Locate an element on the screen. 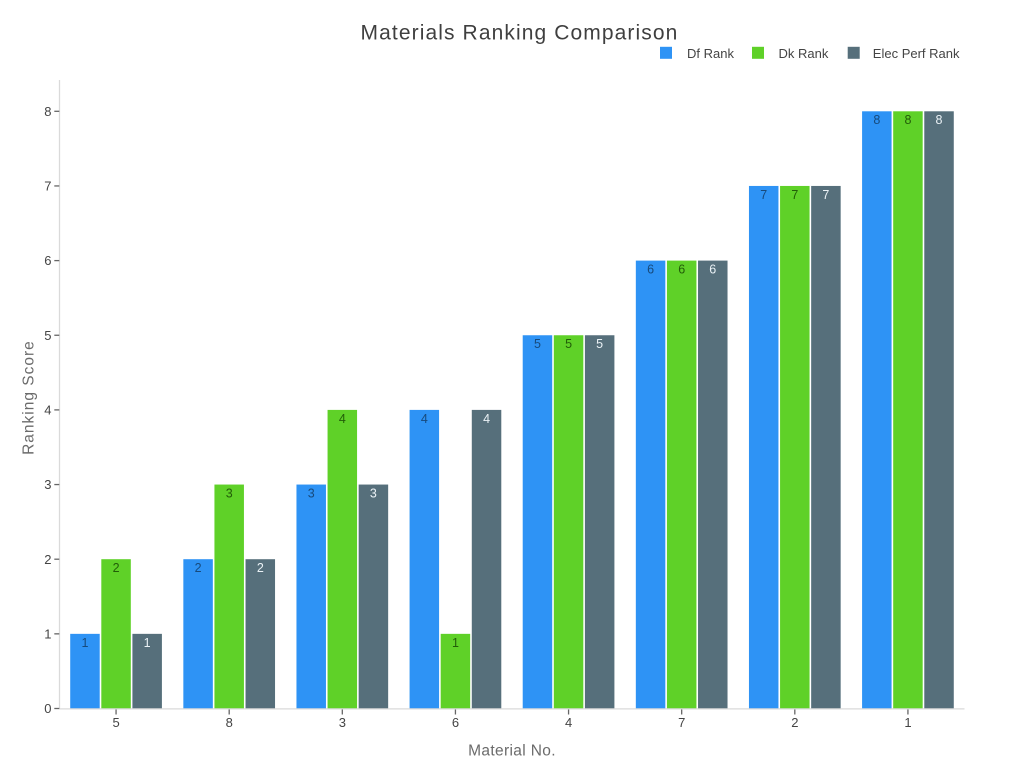  svg-text: Elec Perf Rank is located at coordinates (916, 53).